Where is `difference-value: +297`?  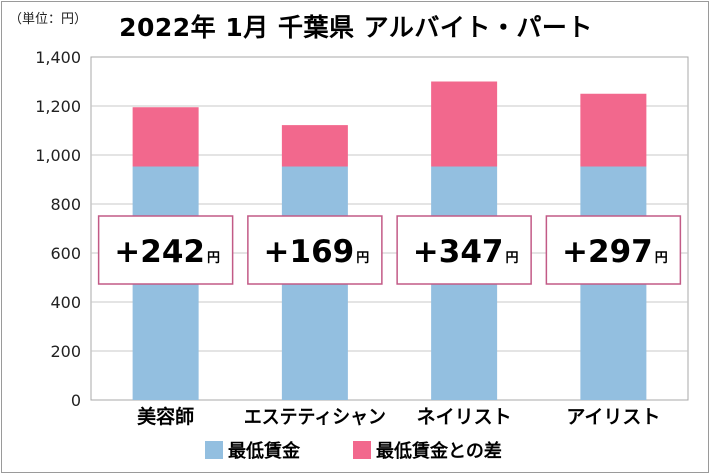 difference-value: +297 is located at coordinates (607, 252).